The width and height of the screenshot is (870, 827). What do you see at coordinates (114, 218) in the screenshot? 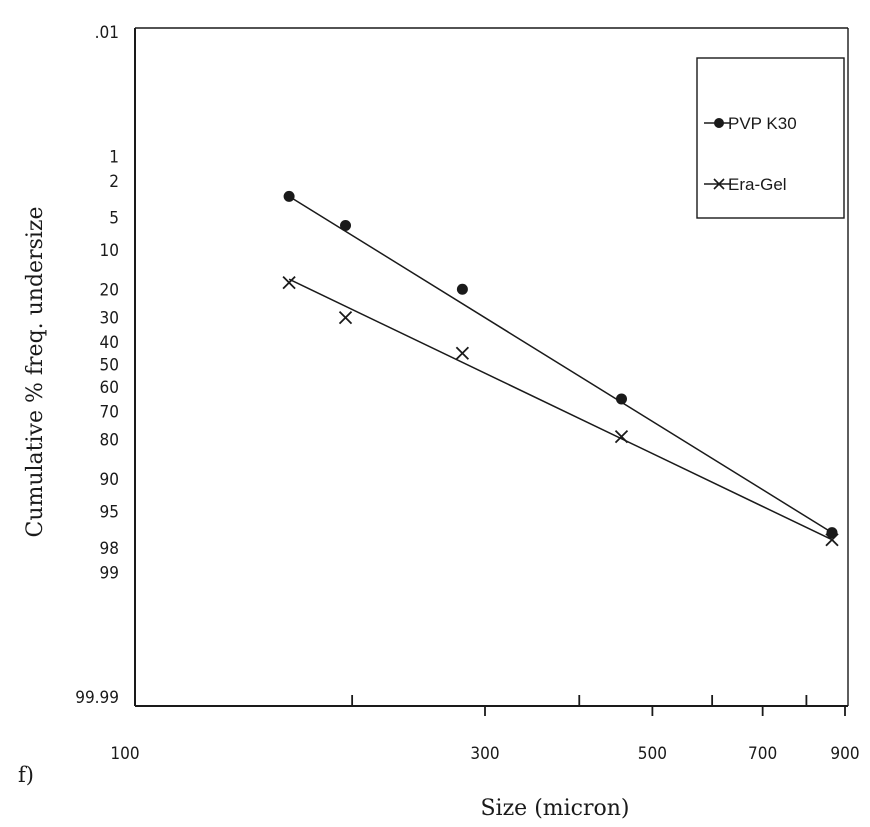
I see `y-tick-label-5: 5` at bounding box center [114, 218].